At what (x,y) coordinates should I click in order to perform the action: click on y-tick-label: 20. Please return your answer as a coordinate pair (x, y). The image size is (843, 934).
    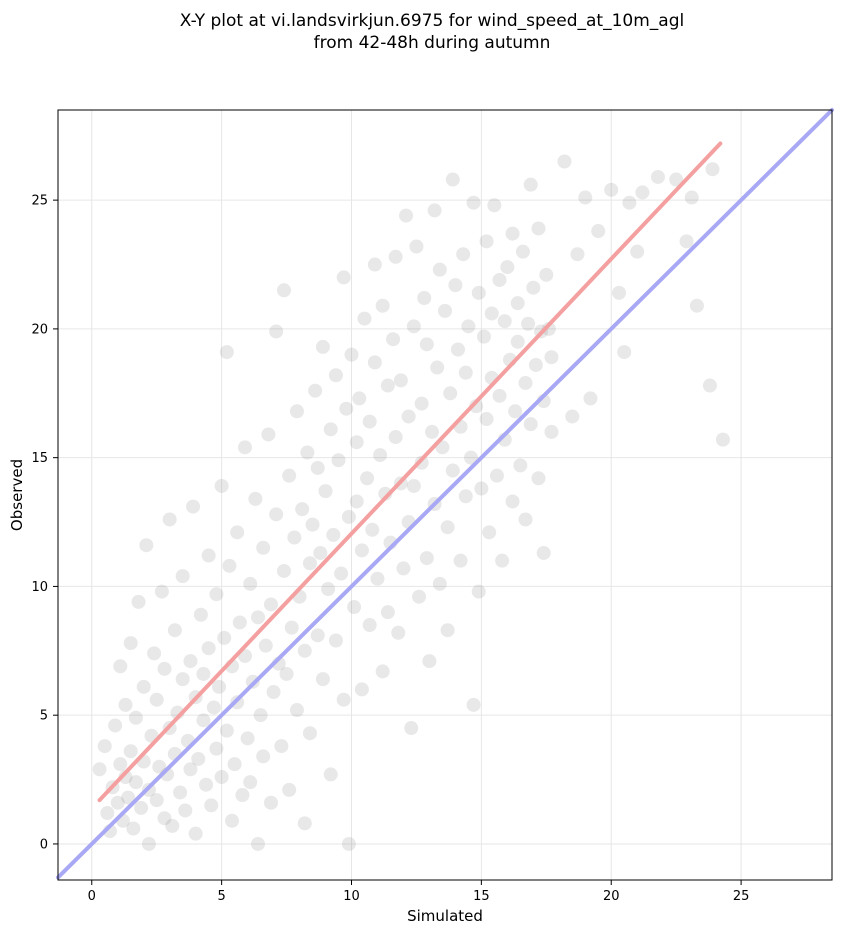
    Looking at the image, I should click on (39, 329).